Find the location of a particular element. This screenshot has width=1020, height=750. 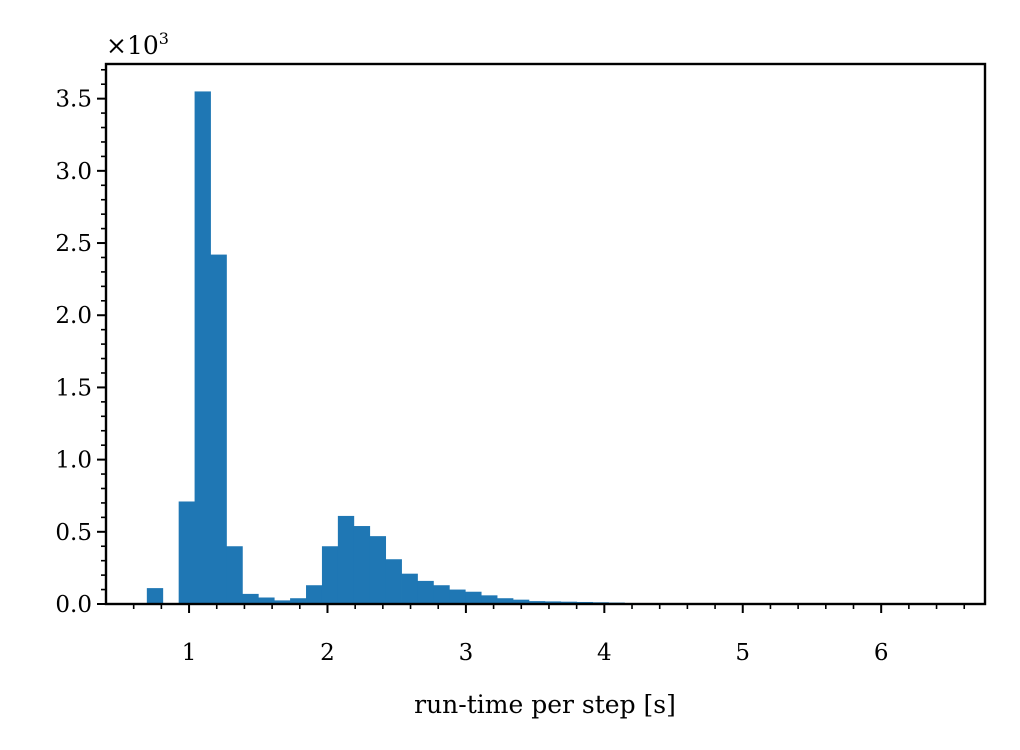

y-axis-ticks: 0.0 0.5 1.0 1.5 2.0 2.5 3.0 3.5 is located at coordinates (80, 343).